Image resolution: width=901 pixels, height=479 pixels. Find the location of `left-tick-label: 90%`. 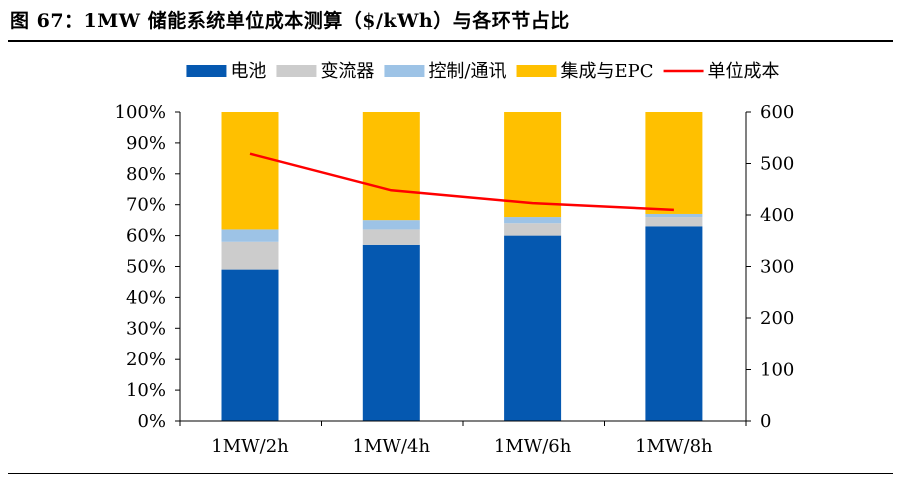

left-tick-label: 90% is located at coordinates (146, 143).